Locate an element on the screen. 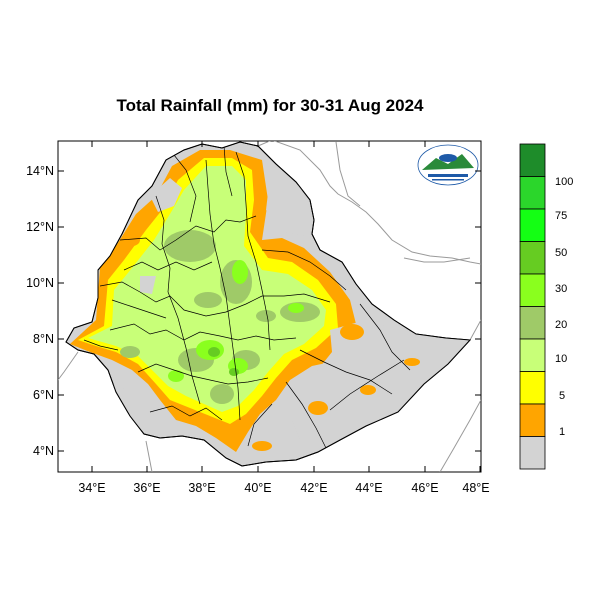 The image size is (600, 600). lon-label: 36°E is located at coordinates (146, 488).